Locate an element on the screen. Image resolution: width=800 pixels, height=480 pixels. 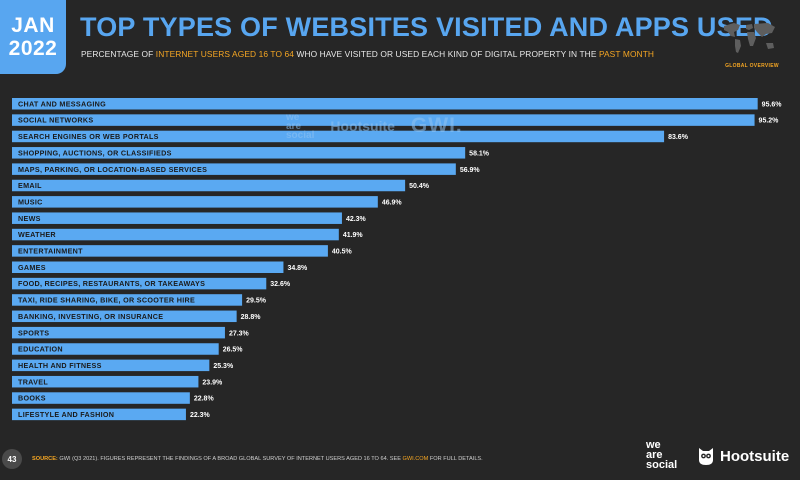
category-label-17: TRAVEL is located at coordinates (33, 381).